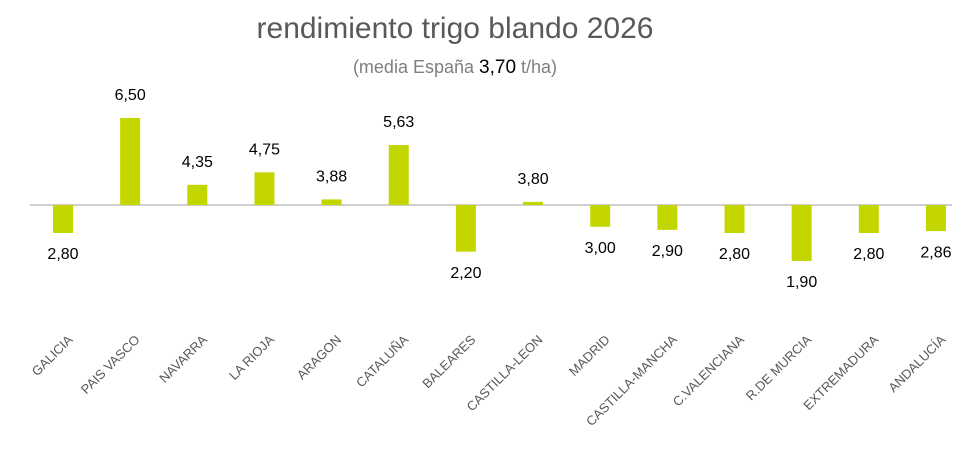 This screenshot has height=466, width=958. I want to click on x-tick-label: ARAGON, so click(319, 357).